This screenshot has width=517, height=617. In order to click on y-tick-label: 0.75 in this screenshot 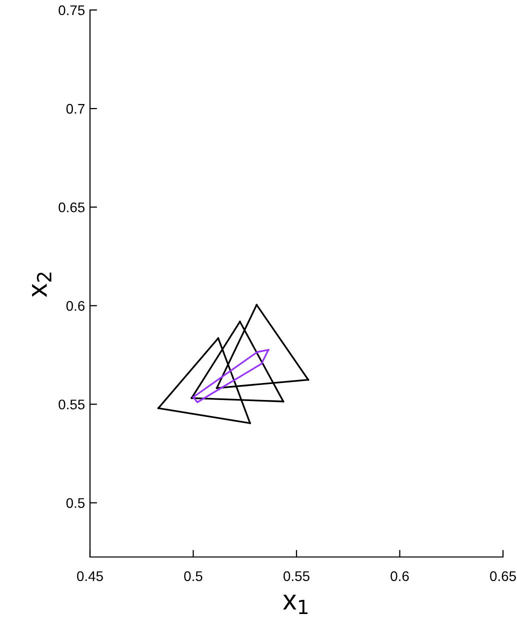, I will do `click(71, 10)`.